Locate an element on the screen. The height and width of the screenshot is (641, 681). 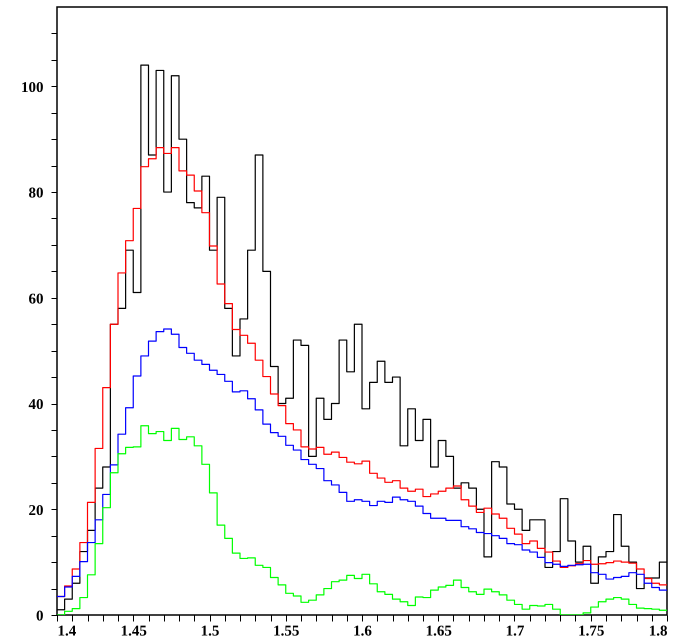
x-tick-label: 1.6 is located at coordinates (362, 632).